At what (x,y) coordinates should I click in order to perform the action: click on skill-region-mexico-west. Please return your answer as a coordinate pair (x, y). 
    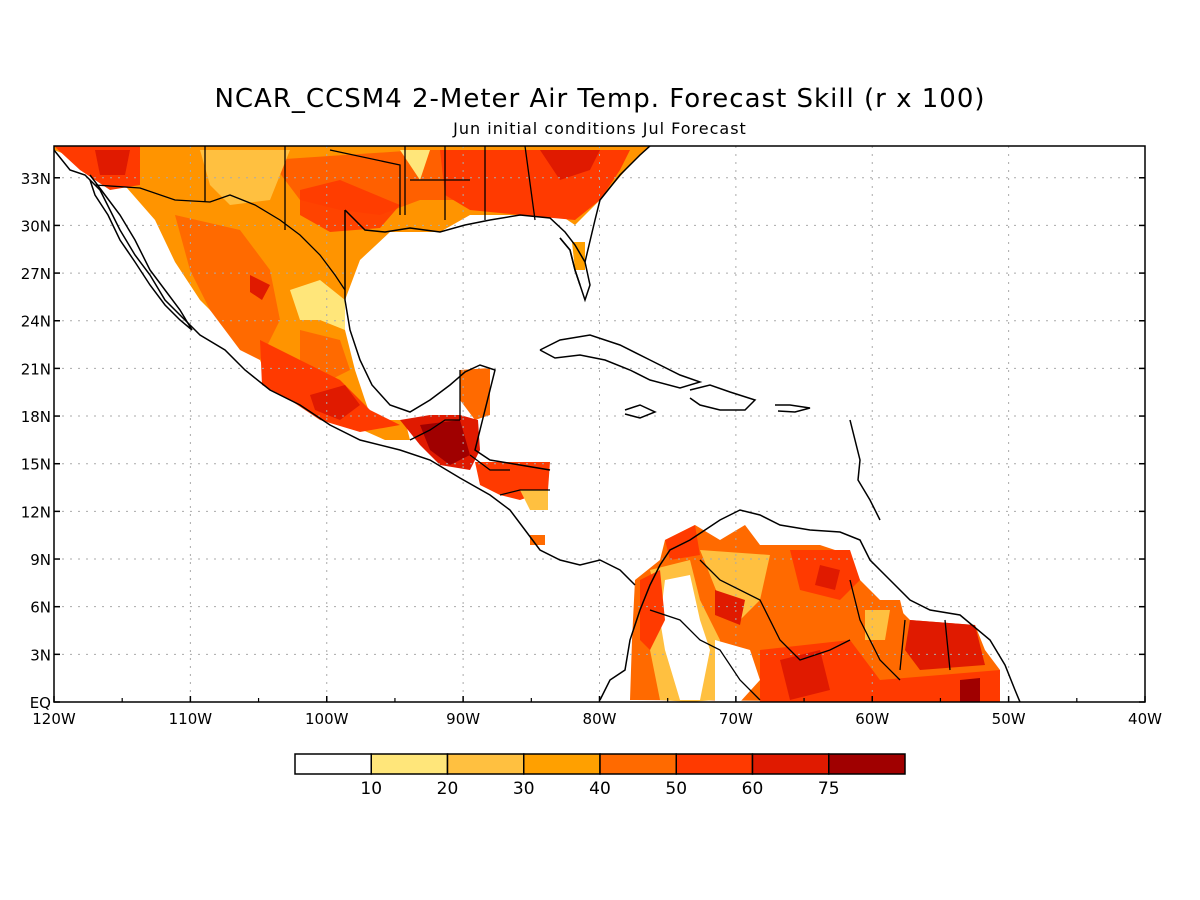
    Looking at the image, I should click on (227, 287).